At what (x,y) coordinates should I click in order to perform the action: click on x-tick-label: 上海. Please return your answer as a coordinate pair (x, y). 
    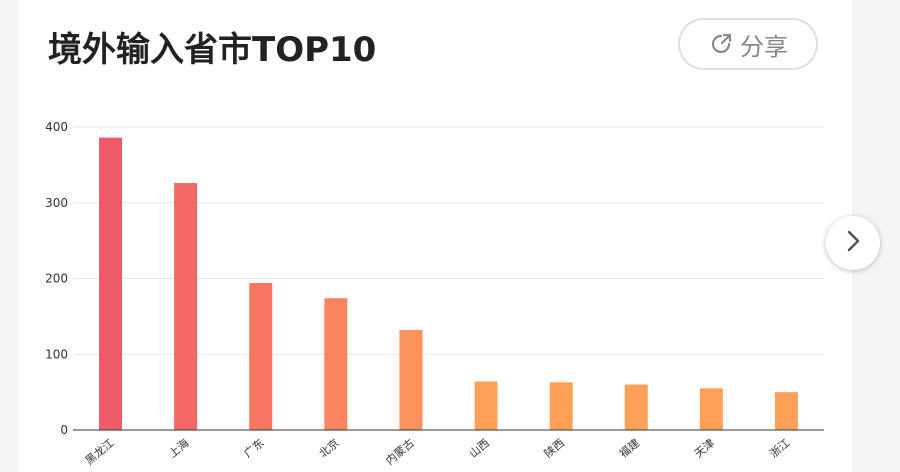
    Looking at the image, I should click on (179, 448).